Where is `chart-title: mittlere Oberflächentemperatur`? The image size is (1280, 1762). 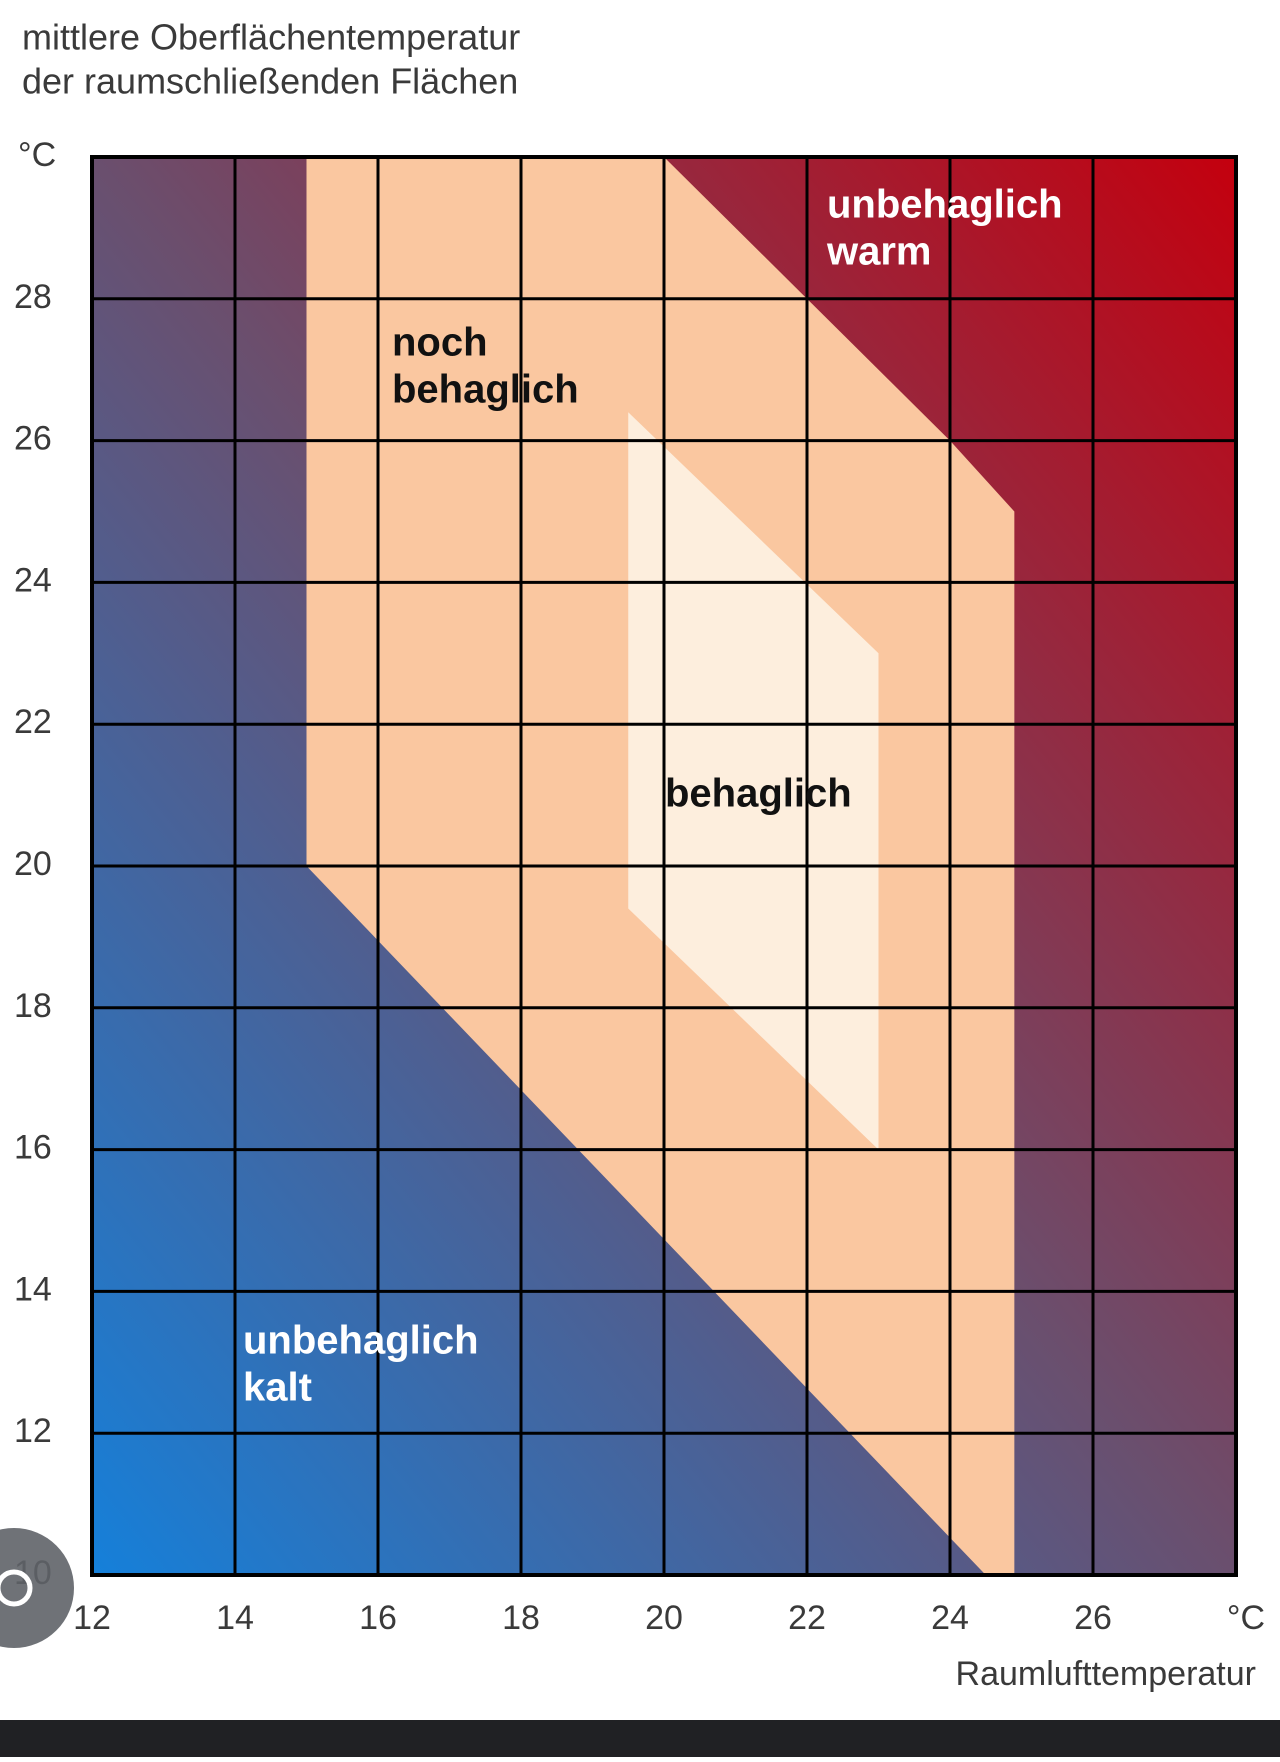 chart-title: mittlere Oberflächentemperatur is located at coordinates (271, 37).